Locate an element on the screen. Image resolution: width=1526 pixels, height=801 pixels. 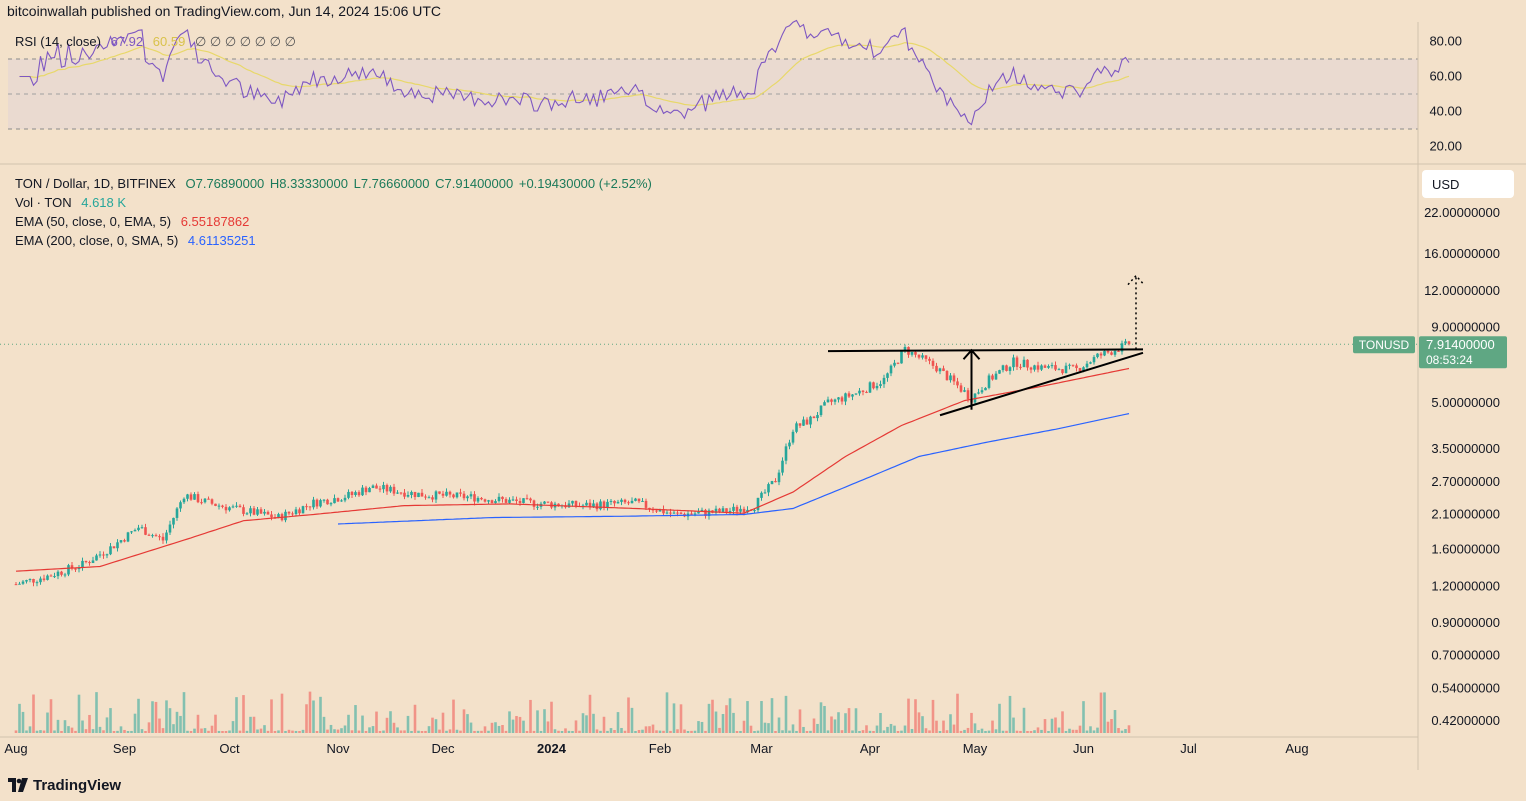
time-tick-label: Jul is located at coordinates (1188, 748).